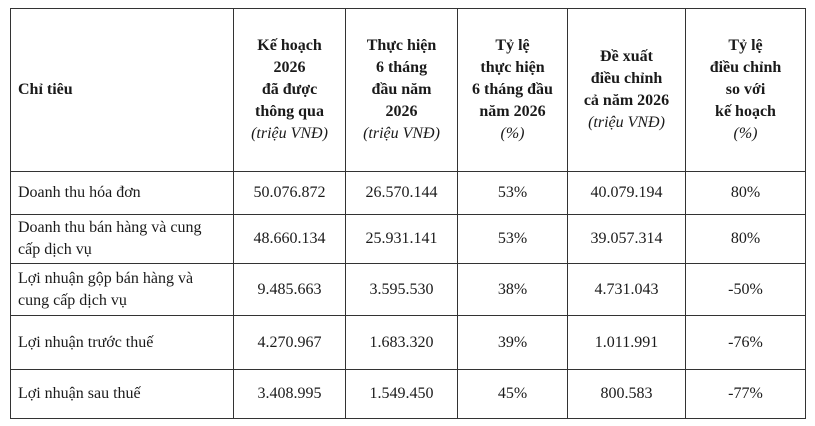  I want to click on header-line: đã được, so click(289, 89).